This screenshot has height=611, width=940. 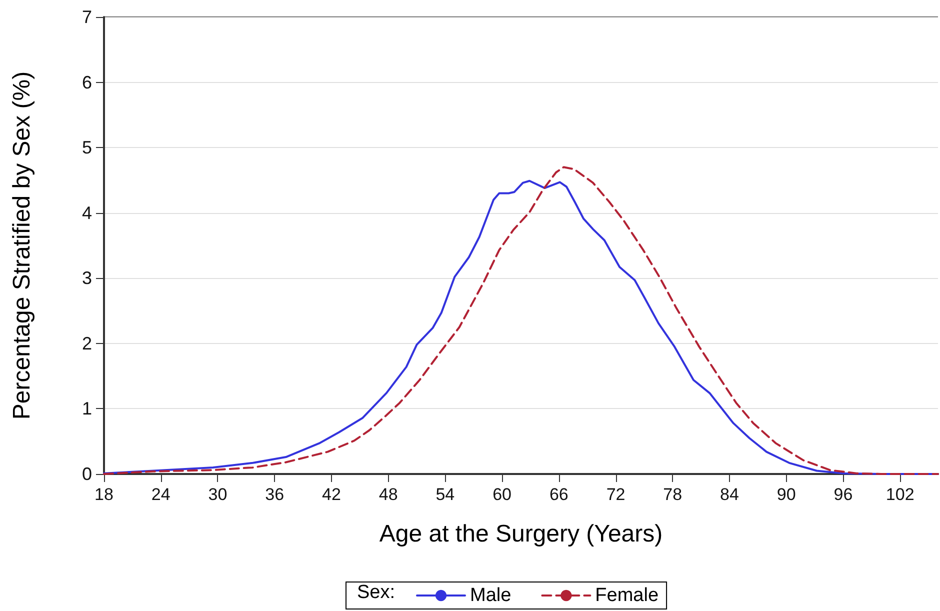 I want to click on y-tick-label: 1, so click(x=87, y=408).